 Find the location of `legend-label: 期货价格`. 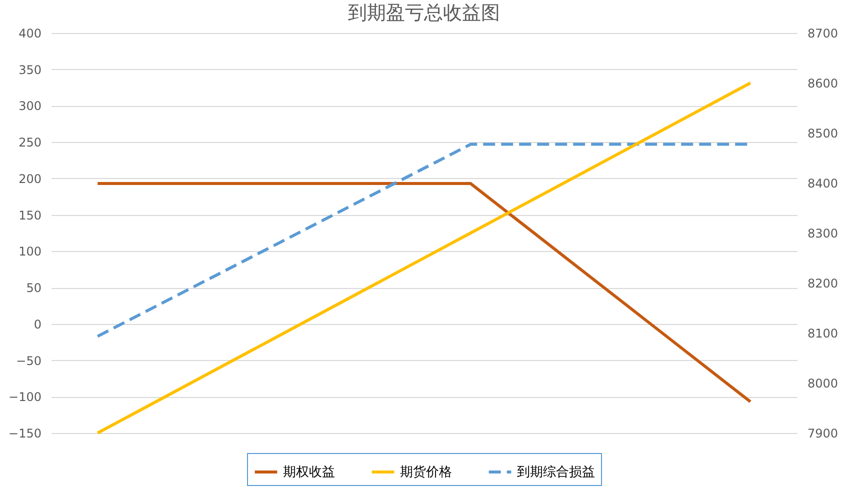

legend-label: 期货价格 is located at coordinates (426, 472).